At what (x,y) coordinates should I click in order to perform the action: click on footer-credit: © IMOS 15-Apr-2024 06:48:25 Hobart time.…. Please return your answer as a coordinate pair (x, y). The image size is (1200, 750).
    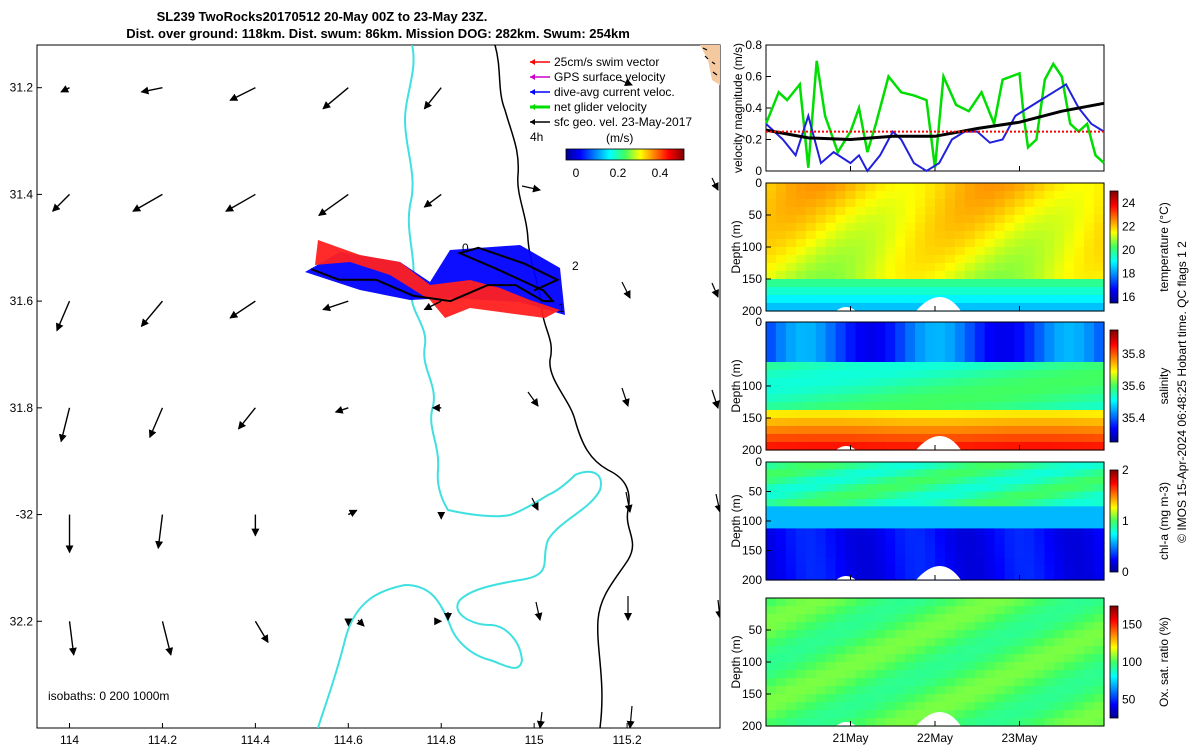
    Looking at the image, I should click on (1182, 392).